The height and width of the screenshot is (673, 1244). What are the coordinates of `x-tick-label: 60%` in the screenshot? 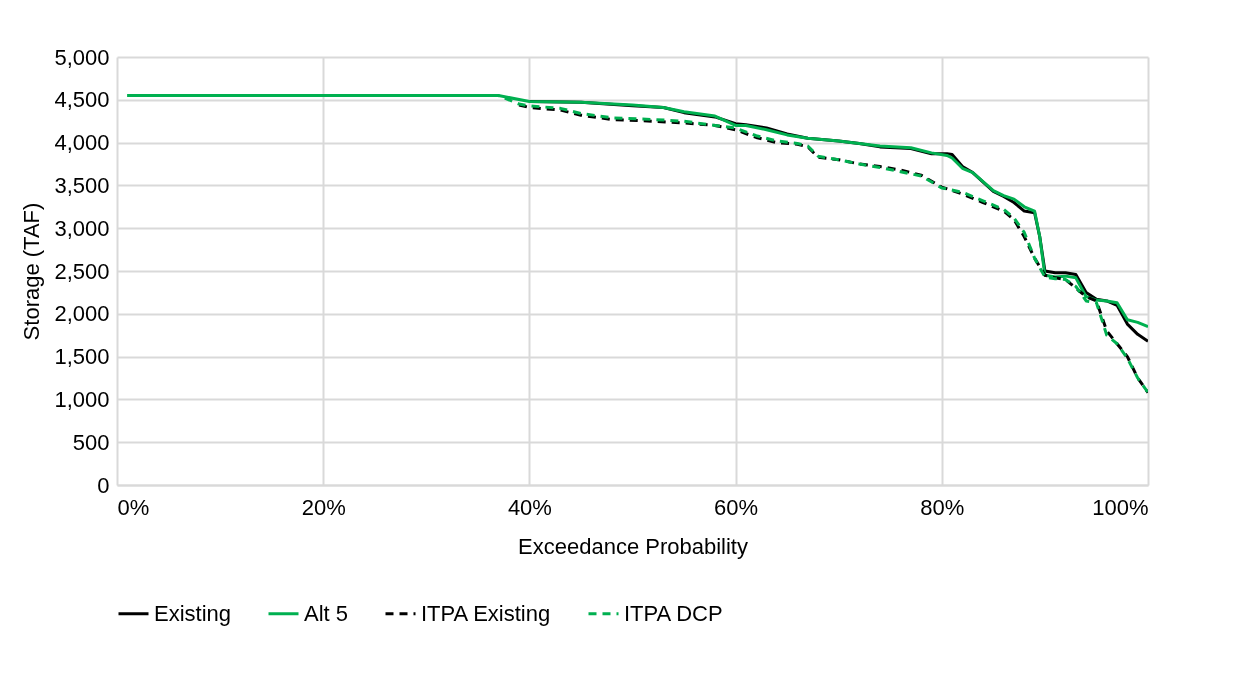 It's located at (736, 507).